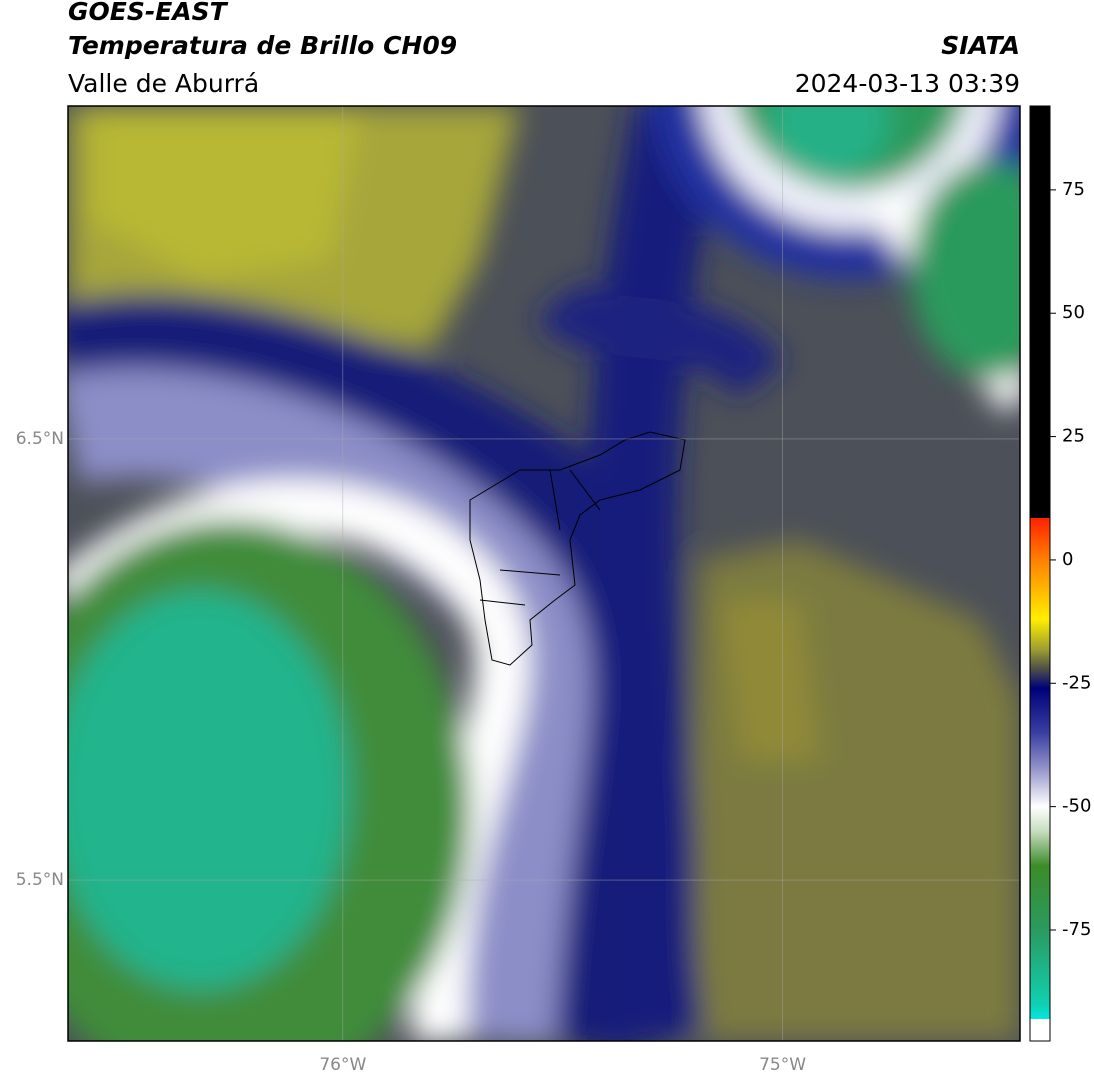  I want to click on timestamp: 2024-03-13 03:39, so click(907, 83).